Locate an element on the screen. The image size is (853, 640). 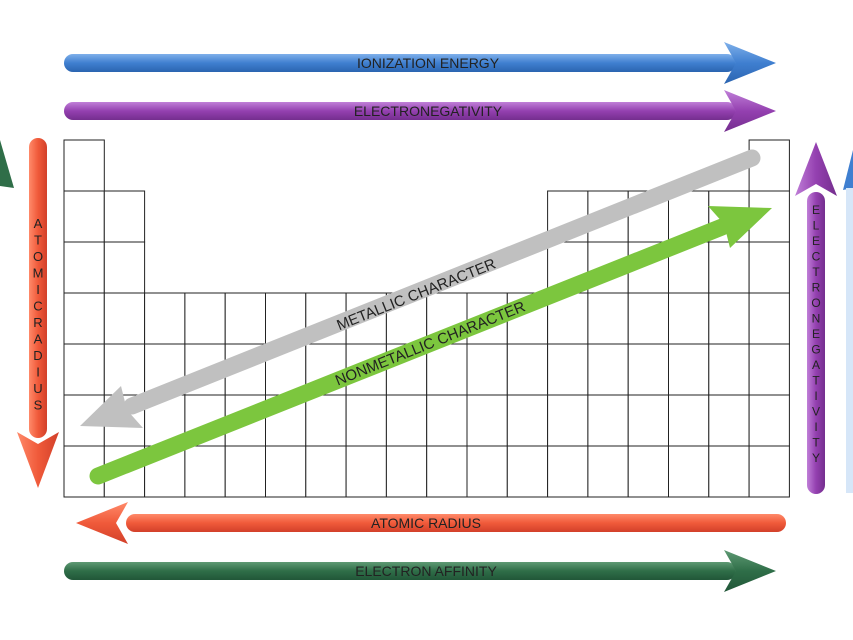
electron-affinity-arrow: ELECTRON AFFINITY is located at coordinates (420, 571).